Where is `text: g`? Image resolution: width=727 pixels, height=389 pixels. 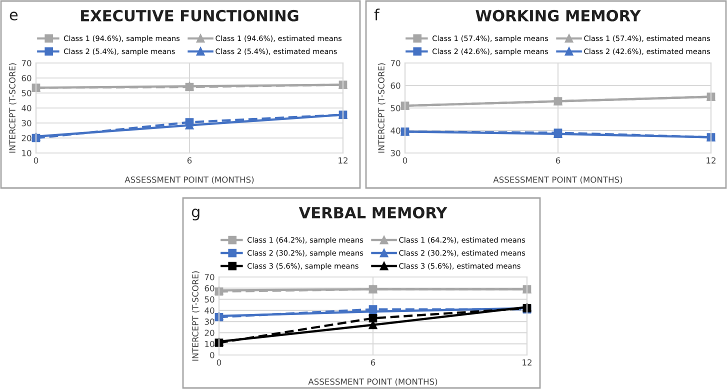
text: g is located at coordinates (196, 214).